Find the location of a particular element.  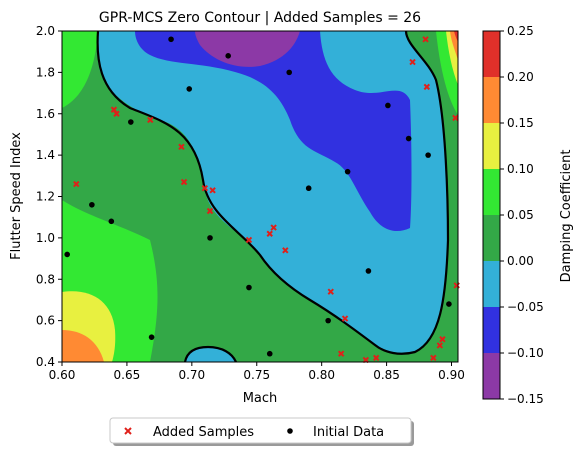

legend-initial-label: Initial Data is located at coordinates (348, 432).